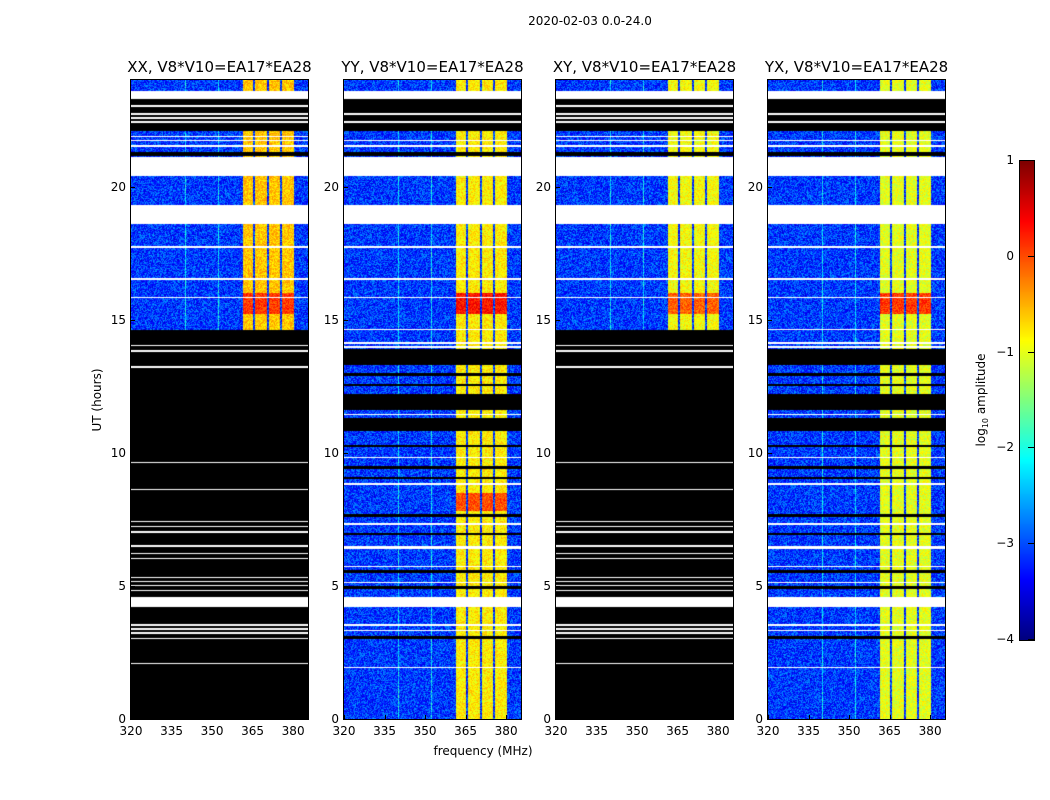 This screenshot has width=1050, height=800. I want to click on spectrogram-panel-xy, so click(644, 399).